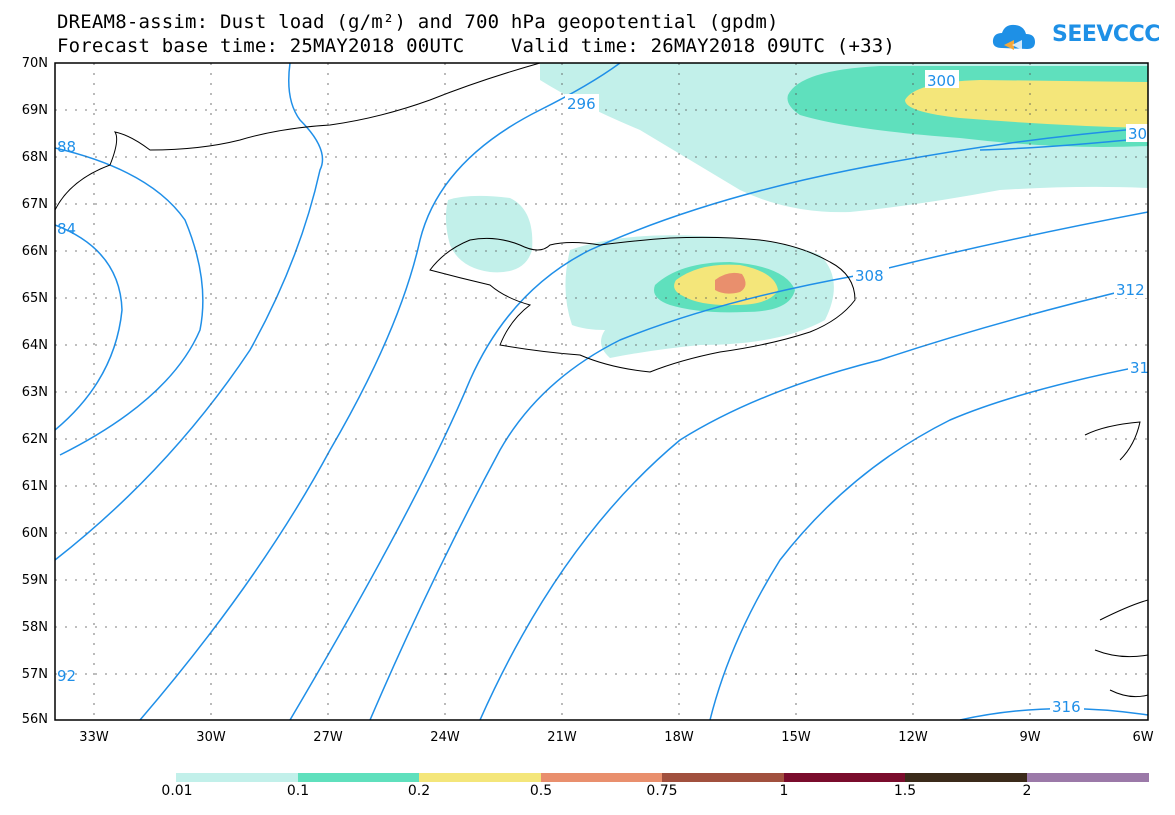 The image size is (1175, 815). What do you see at coordinates (796, 737) in the screenshot?
I see `lon-label: 15W` at bounding box center [796, 737].